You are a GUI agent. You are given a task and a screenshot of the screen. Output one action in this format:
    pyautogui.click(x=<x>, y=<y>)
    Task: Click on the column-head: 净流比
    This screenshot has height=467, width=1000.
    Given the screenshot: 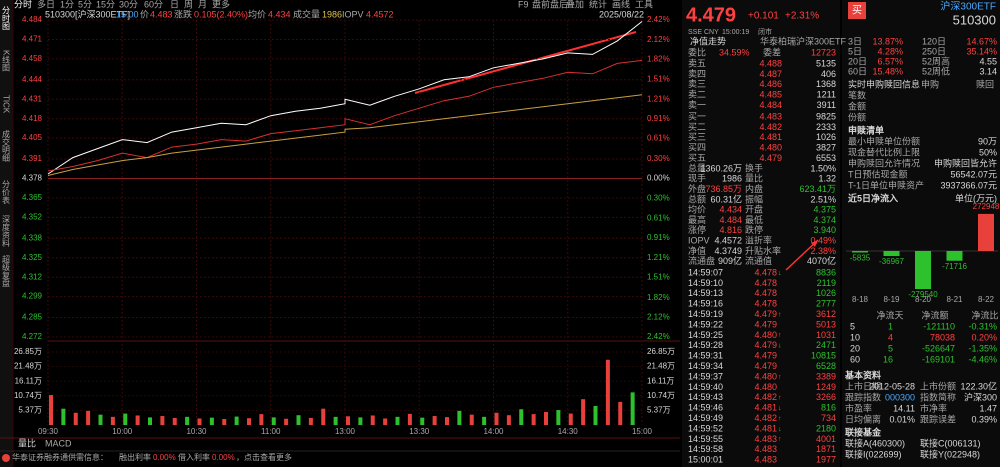 What is the action you would take?
    pyautogui.click(x=984, y=314)
    